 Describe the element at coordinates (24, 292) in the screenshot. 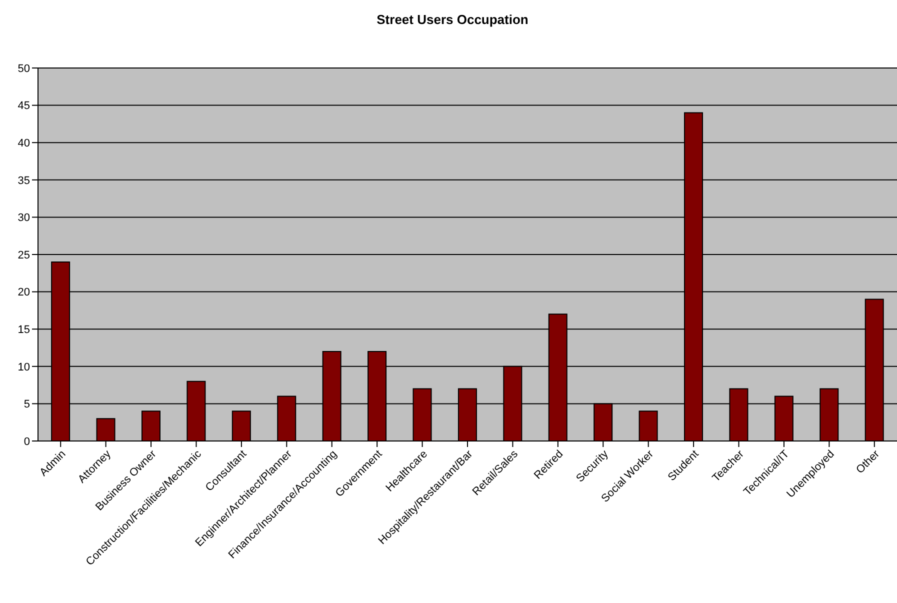

I see `y-tick-label: 20` at that location.